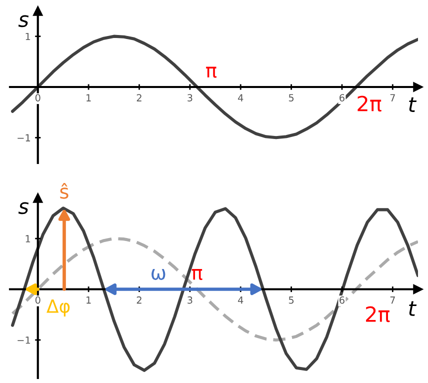 Image resolution: width=428 pixels, height=383 pixels. Describe the element at coordinates (58, 308) in the screenshot. I see `annotation: Δφ` at that location.